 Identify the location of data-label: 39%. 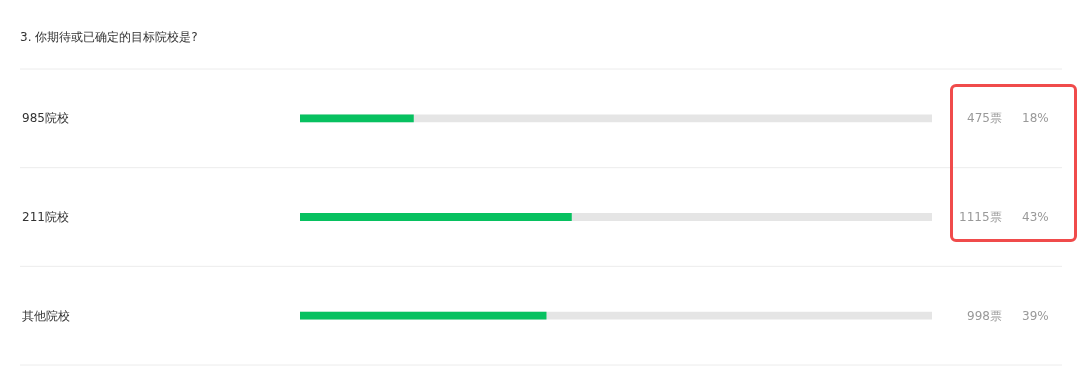
(1035, 316).